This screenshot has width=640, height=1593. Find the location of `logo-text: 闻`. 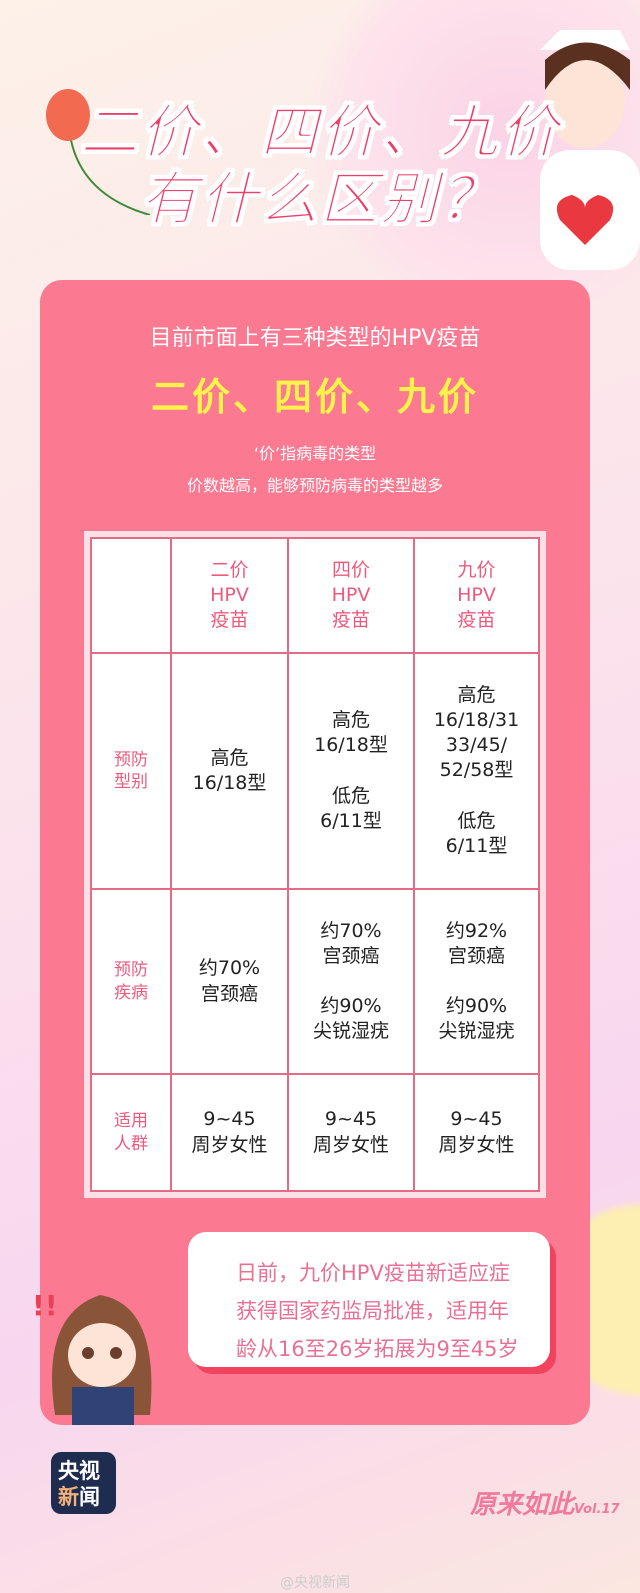

logo-text: 闻 is located at coordinates (89, 1497).